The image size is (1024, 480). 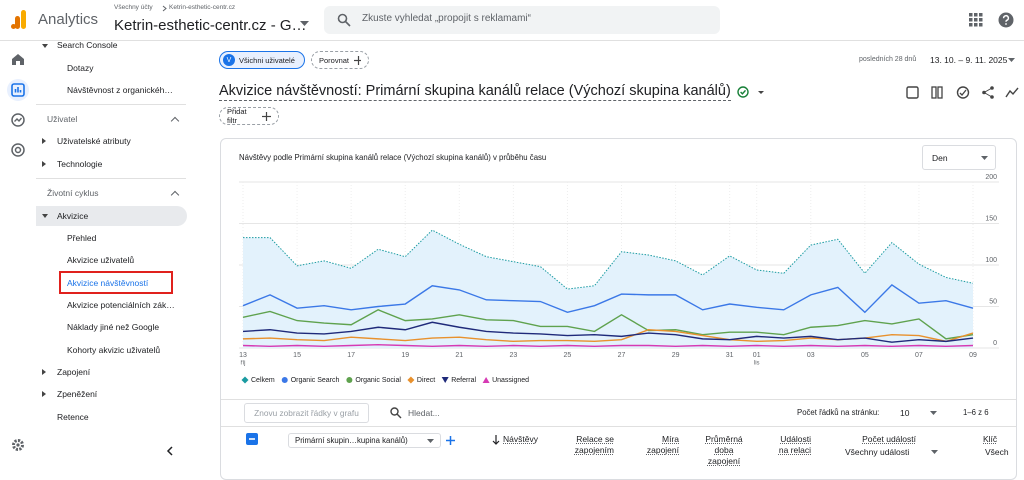 I want to click on report-toolbar, so click(x=962, y=93).